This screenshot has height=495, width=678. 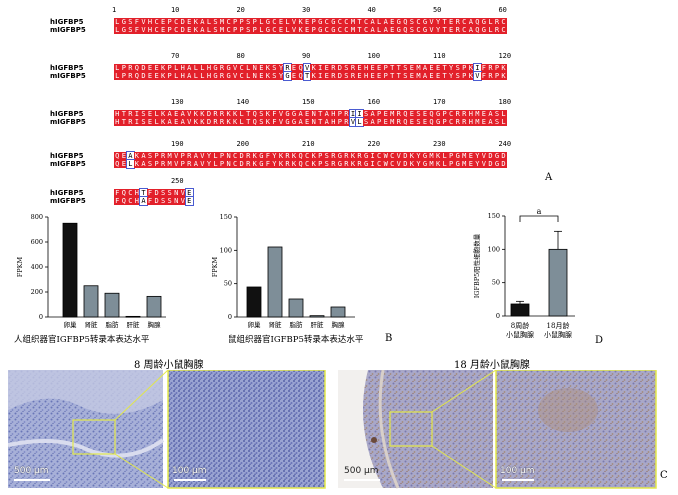 What do you see at coordinates (67, 22) in the screenshot?
I see `alignment-row-label: hIGFBP5` at bounding box center [67, 22].